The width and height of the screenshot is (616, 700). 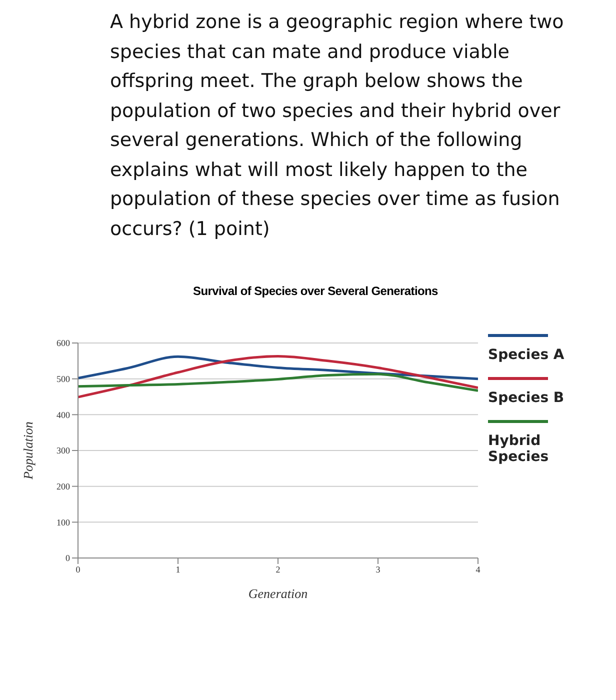 I want to click on y-tick-label: 100, so click(x=63, y=522).